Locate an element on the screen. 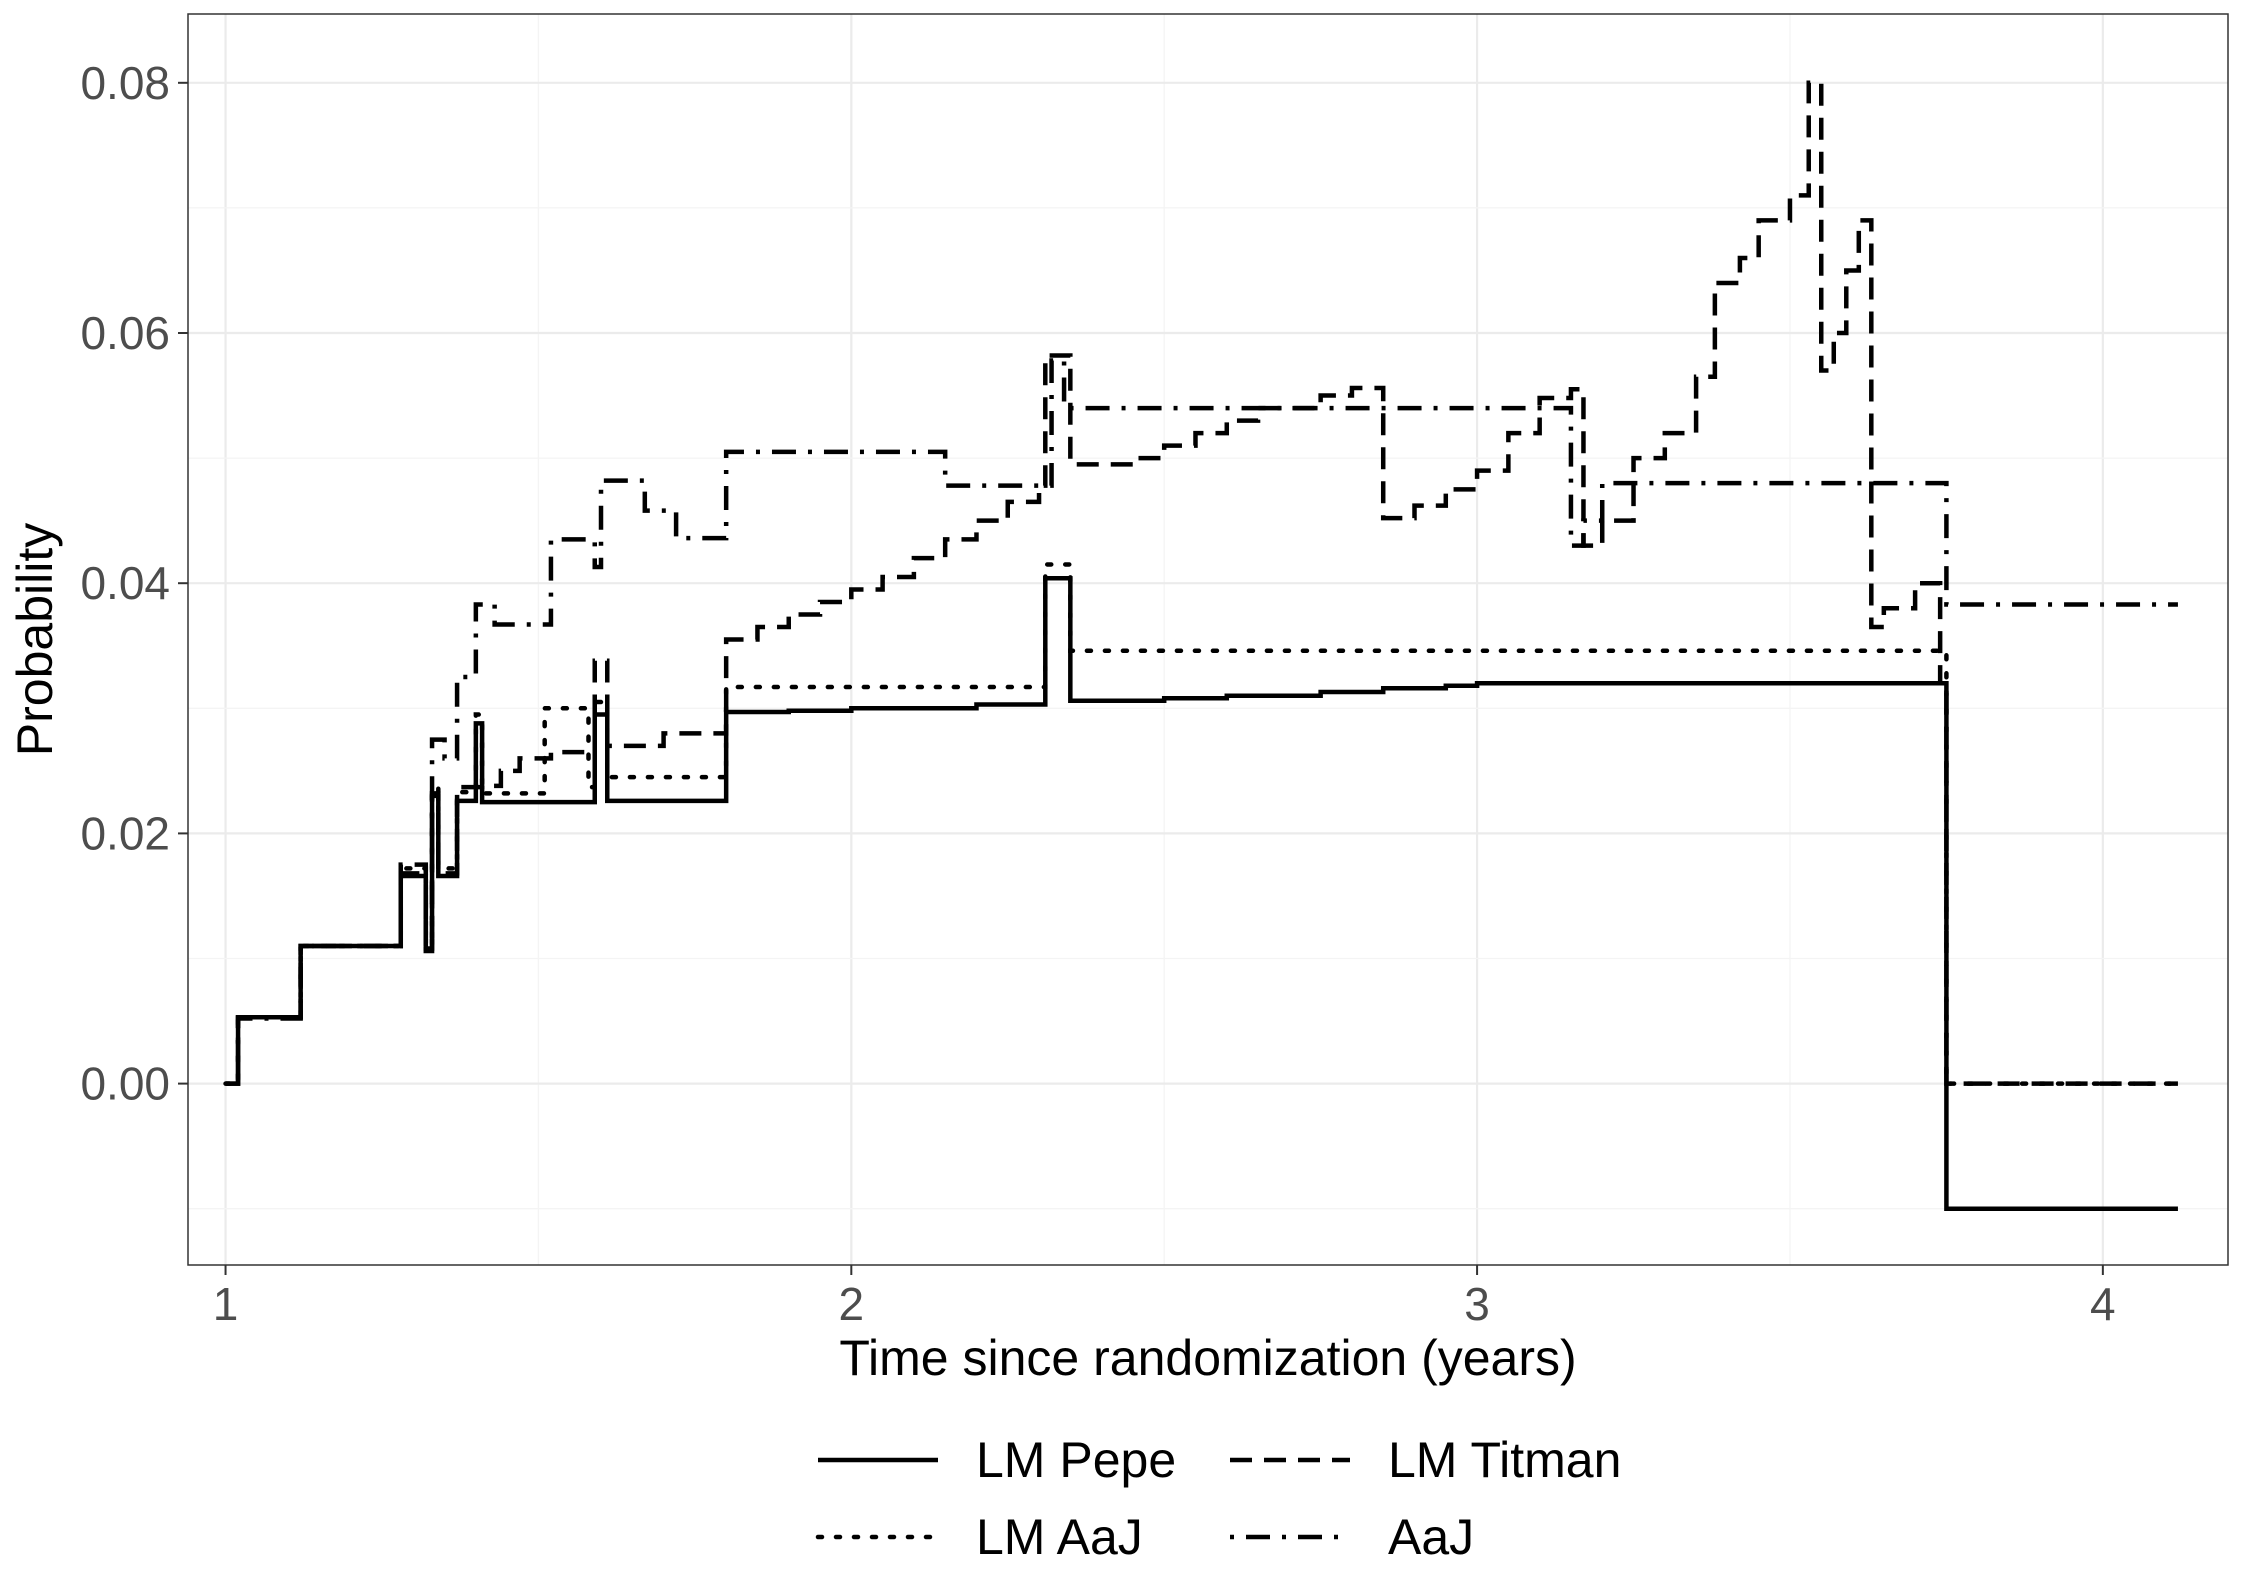 The height and width of the screenshot is (1587, 2244). legend-label-lm-pepe: LM Pepe is located at coordinates (1076, 1460).